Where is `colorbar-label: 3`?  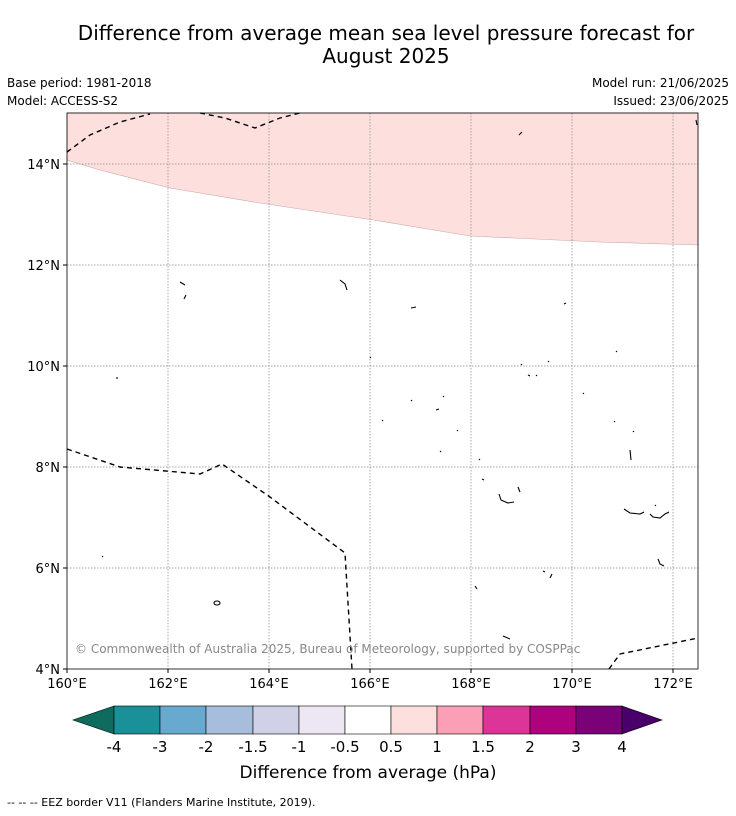 colorbar-label: 3 is located at coordinates (576, 747).